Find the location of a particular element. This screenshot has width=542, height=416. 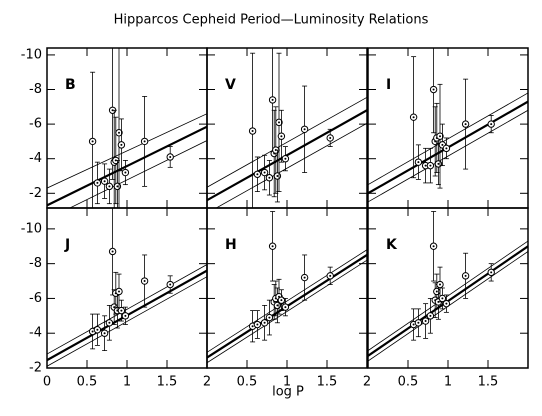

x-tick-label: 0 is located at coordinates (47, 382).